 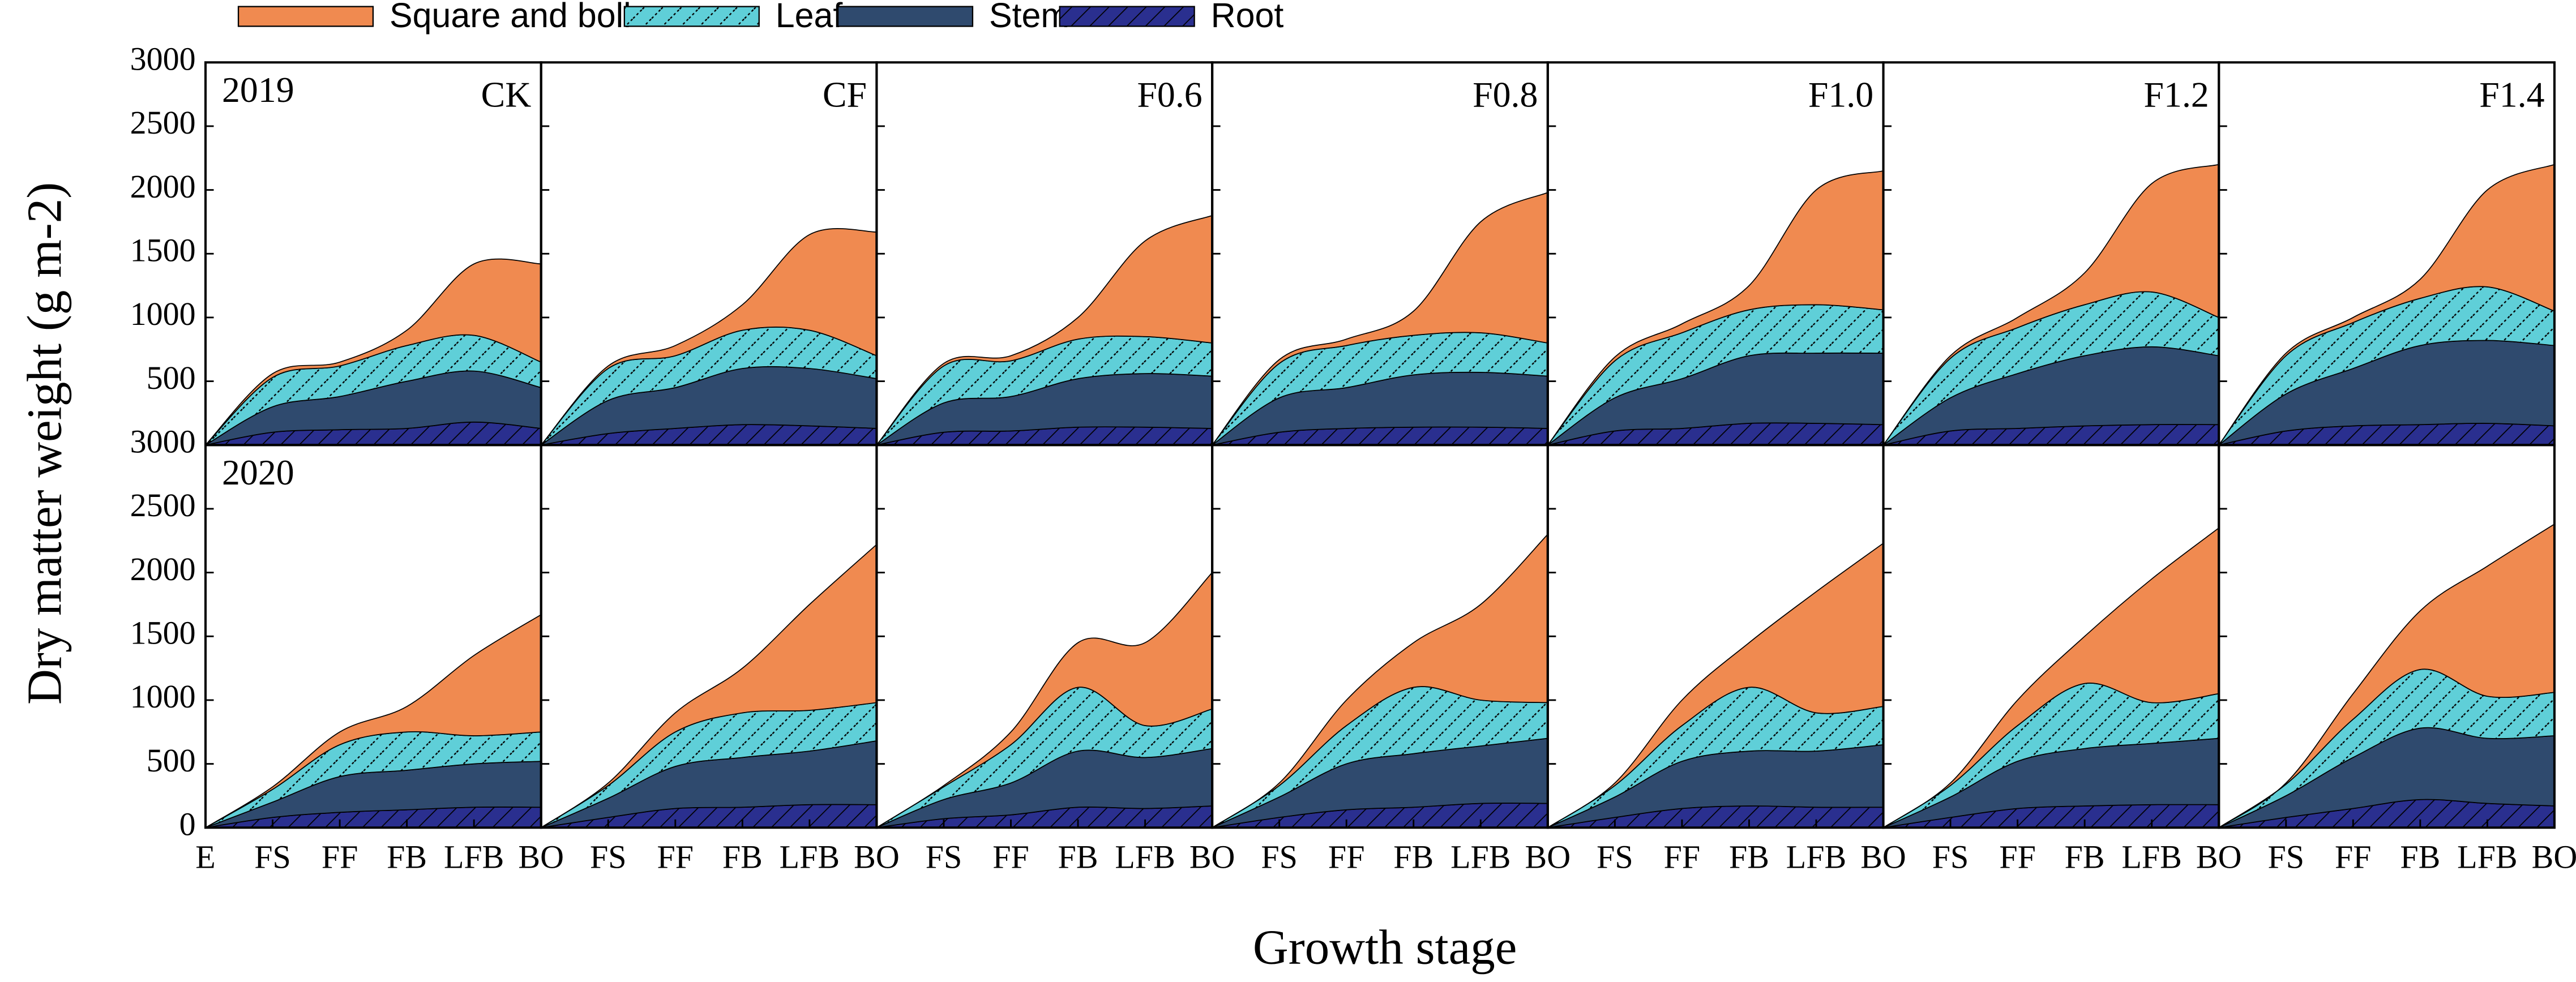 I want to click on panel-title: F0.8, so click(x=1505, y=95).